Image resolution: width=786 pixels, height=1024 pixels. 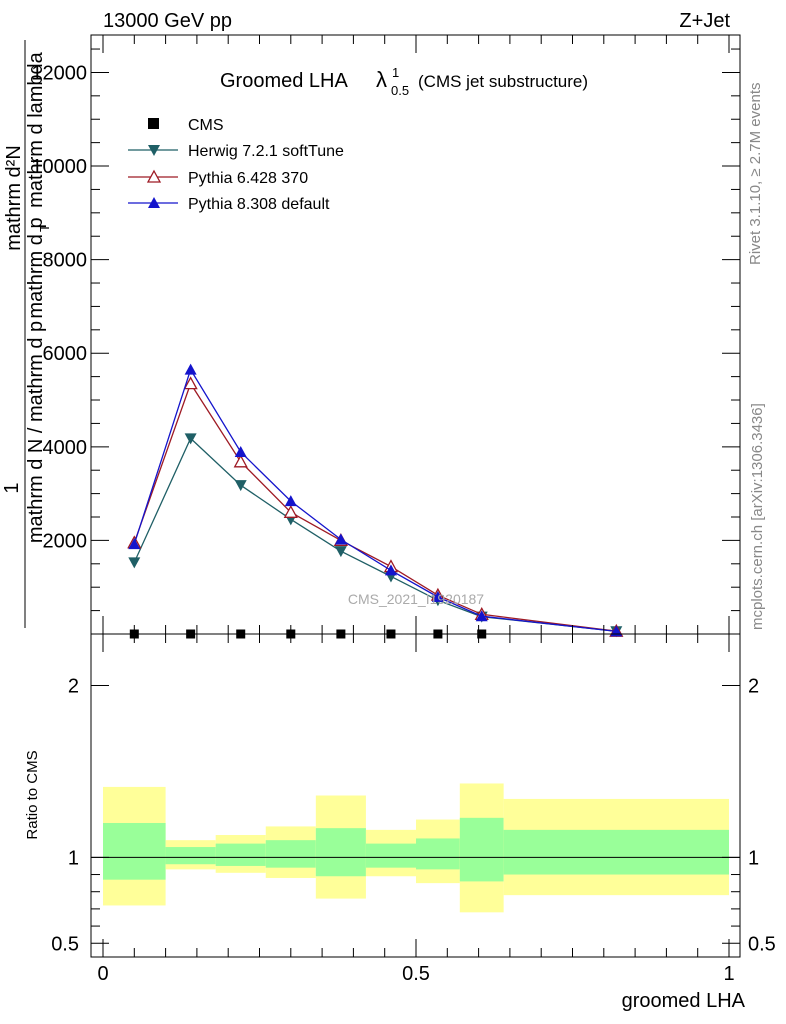 I want to click on plot-title-subscript: 0.5, so click(x=400, y=90).